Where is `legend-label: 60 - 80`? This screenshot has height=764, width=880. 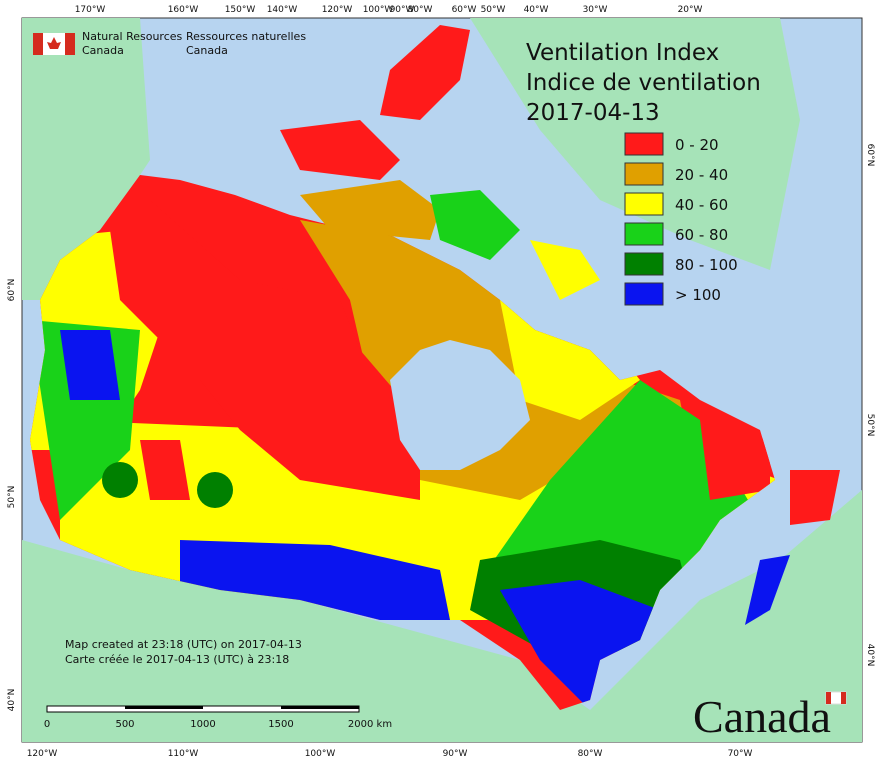 legend-label: 60 - 80 is located at coordinates (701, 235).